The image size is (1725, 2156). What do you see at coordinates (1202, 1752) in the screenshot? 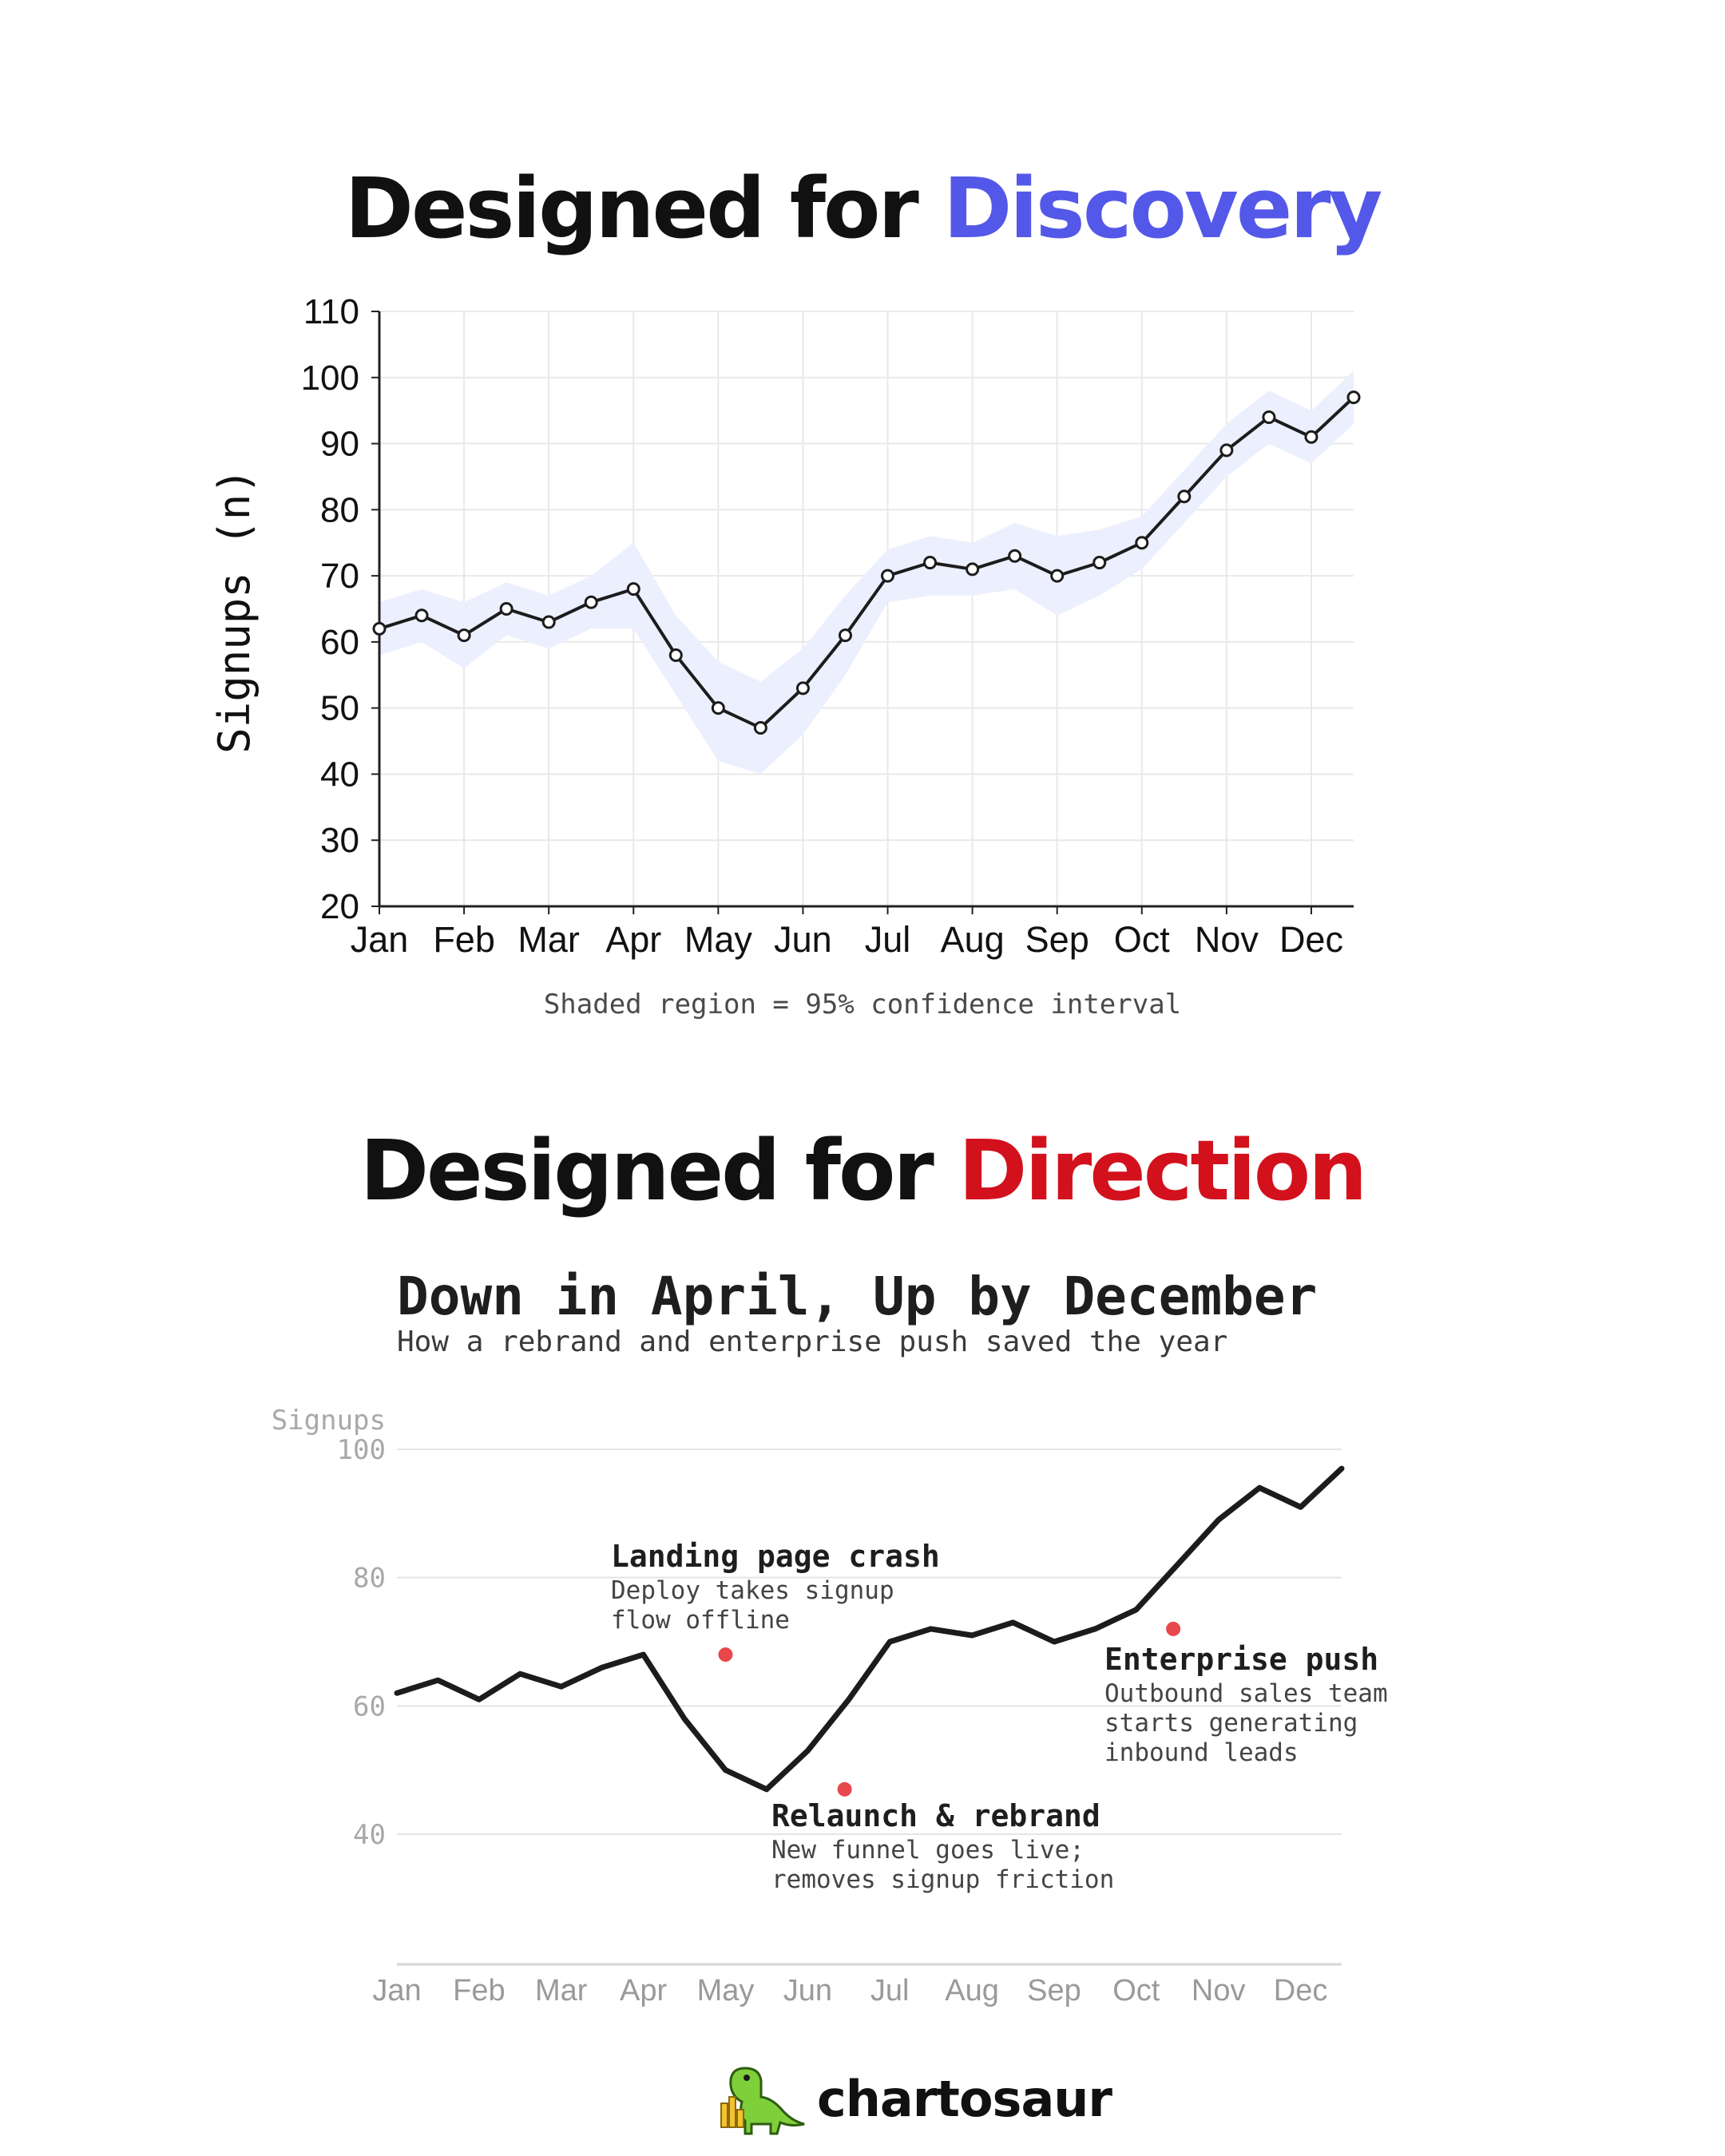
I see `annotation-line: inbound leads` at bounding box center [1202, 1752].